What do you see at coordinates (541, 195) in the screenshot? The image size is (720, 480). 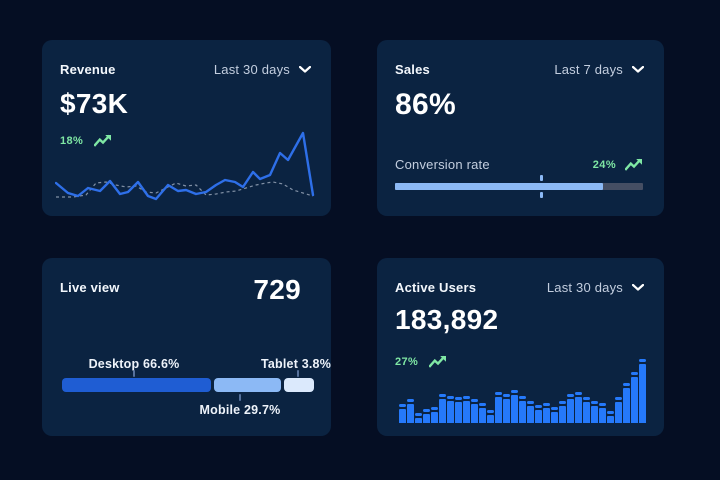 I see `progress-marker-bottom` at bounding box center [541, 195].